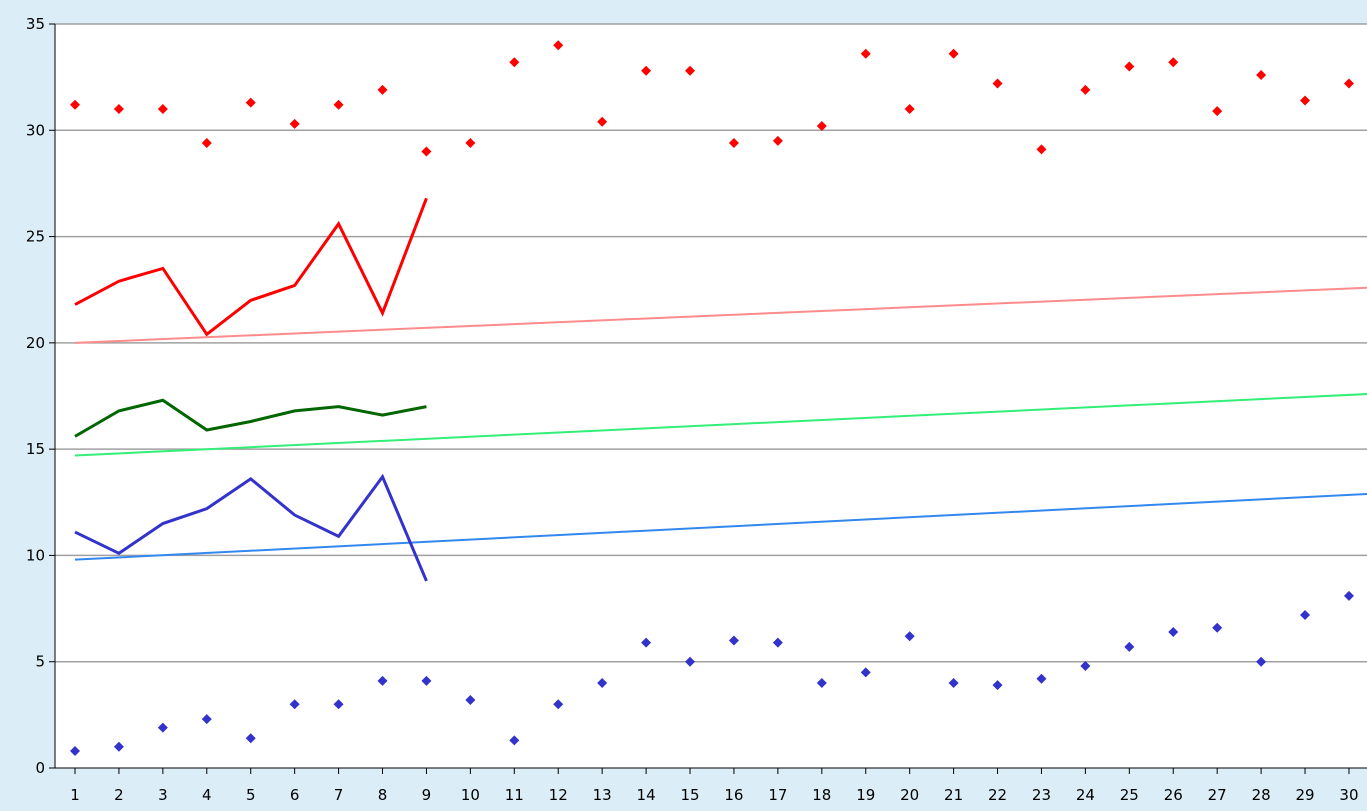  What do you see at coordinates (1173, 795) in the screenshot?
I see `x-tick-label: 26` at bounding box center [1173, 795].